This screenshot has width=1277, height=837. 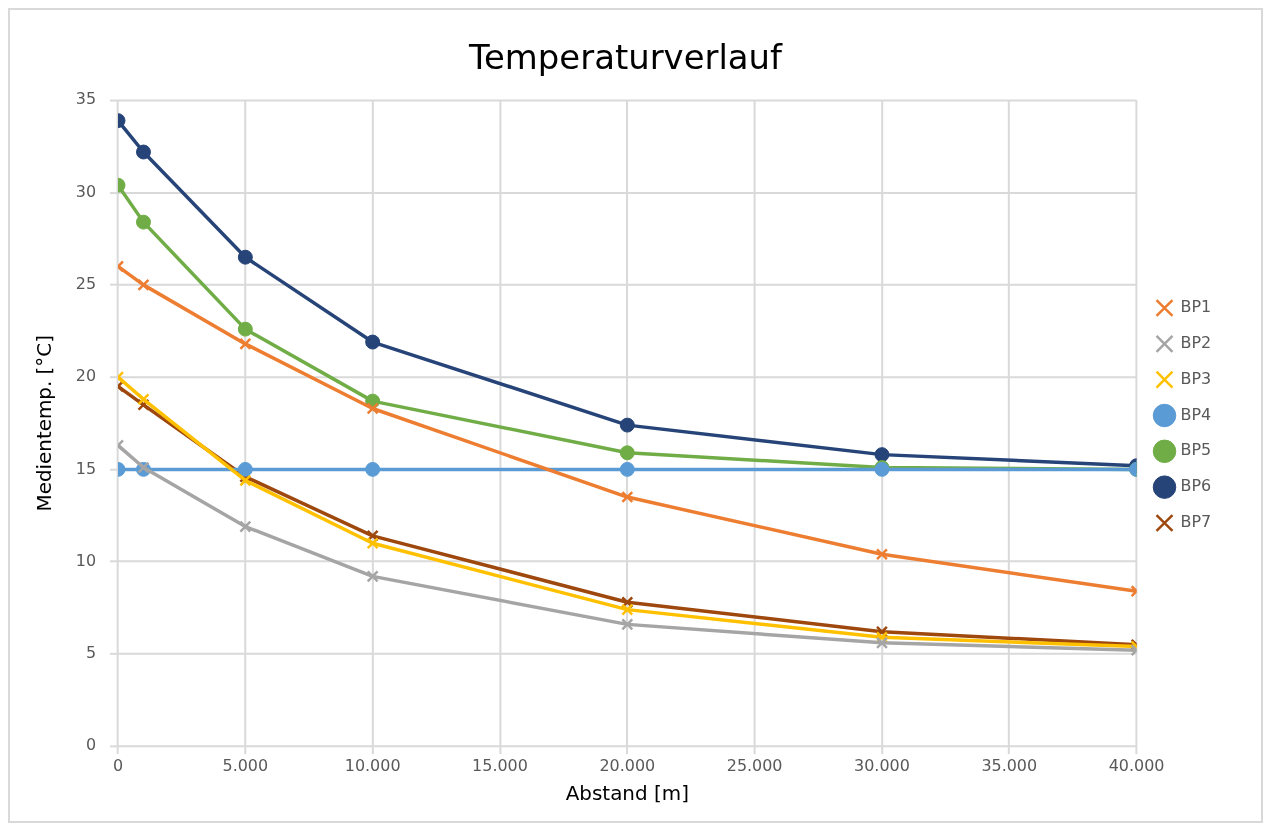 I want to click on x-tick-label: 30.000, so click(x=882, y=765).